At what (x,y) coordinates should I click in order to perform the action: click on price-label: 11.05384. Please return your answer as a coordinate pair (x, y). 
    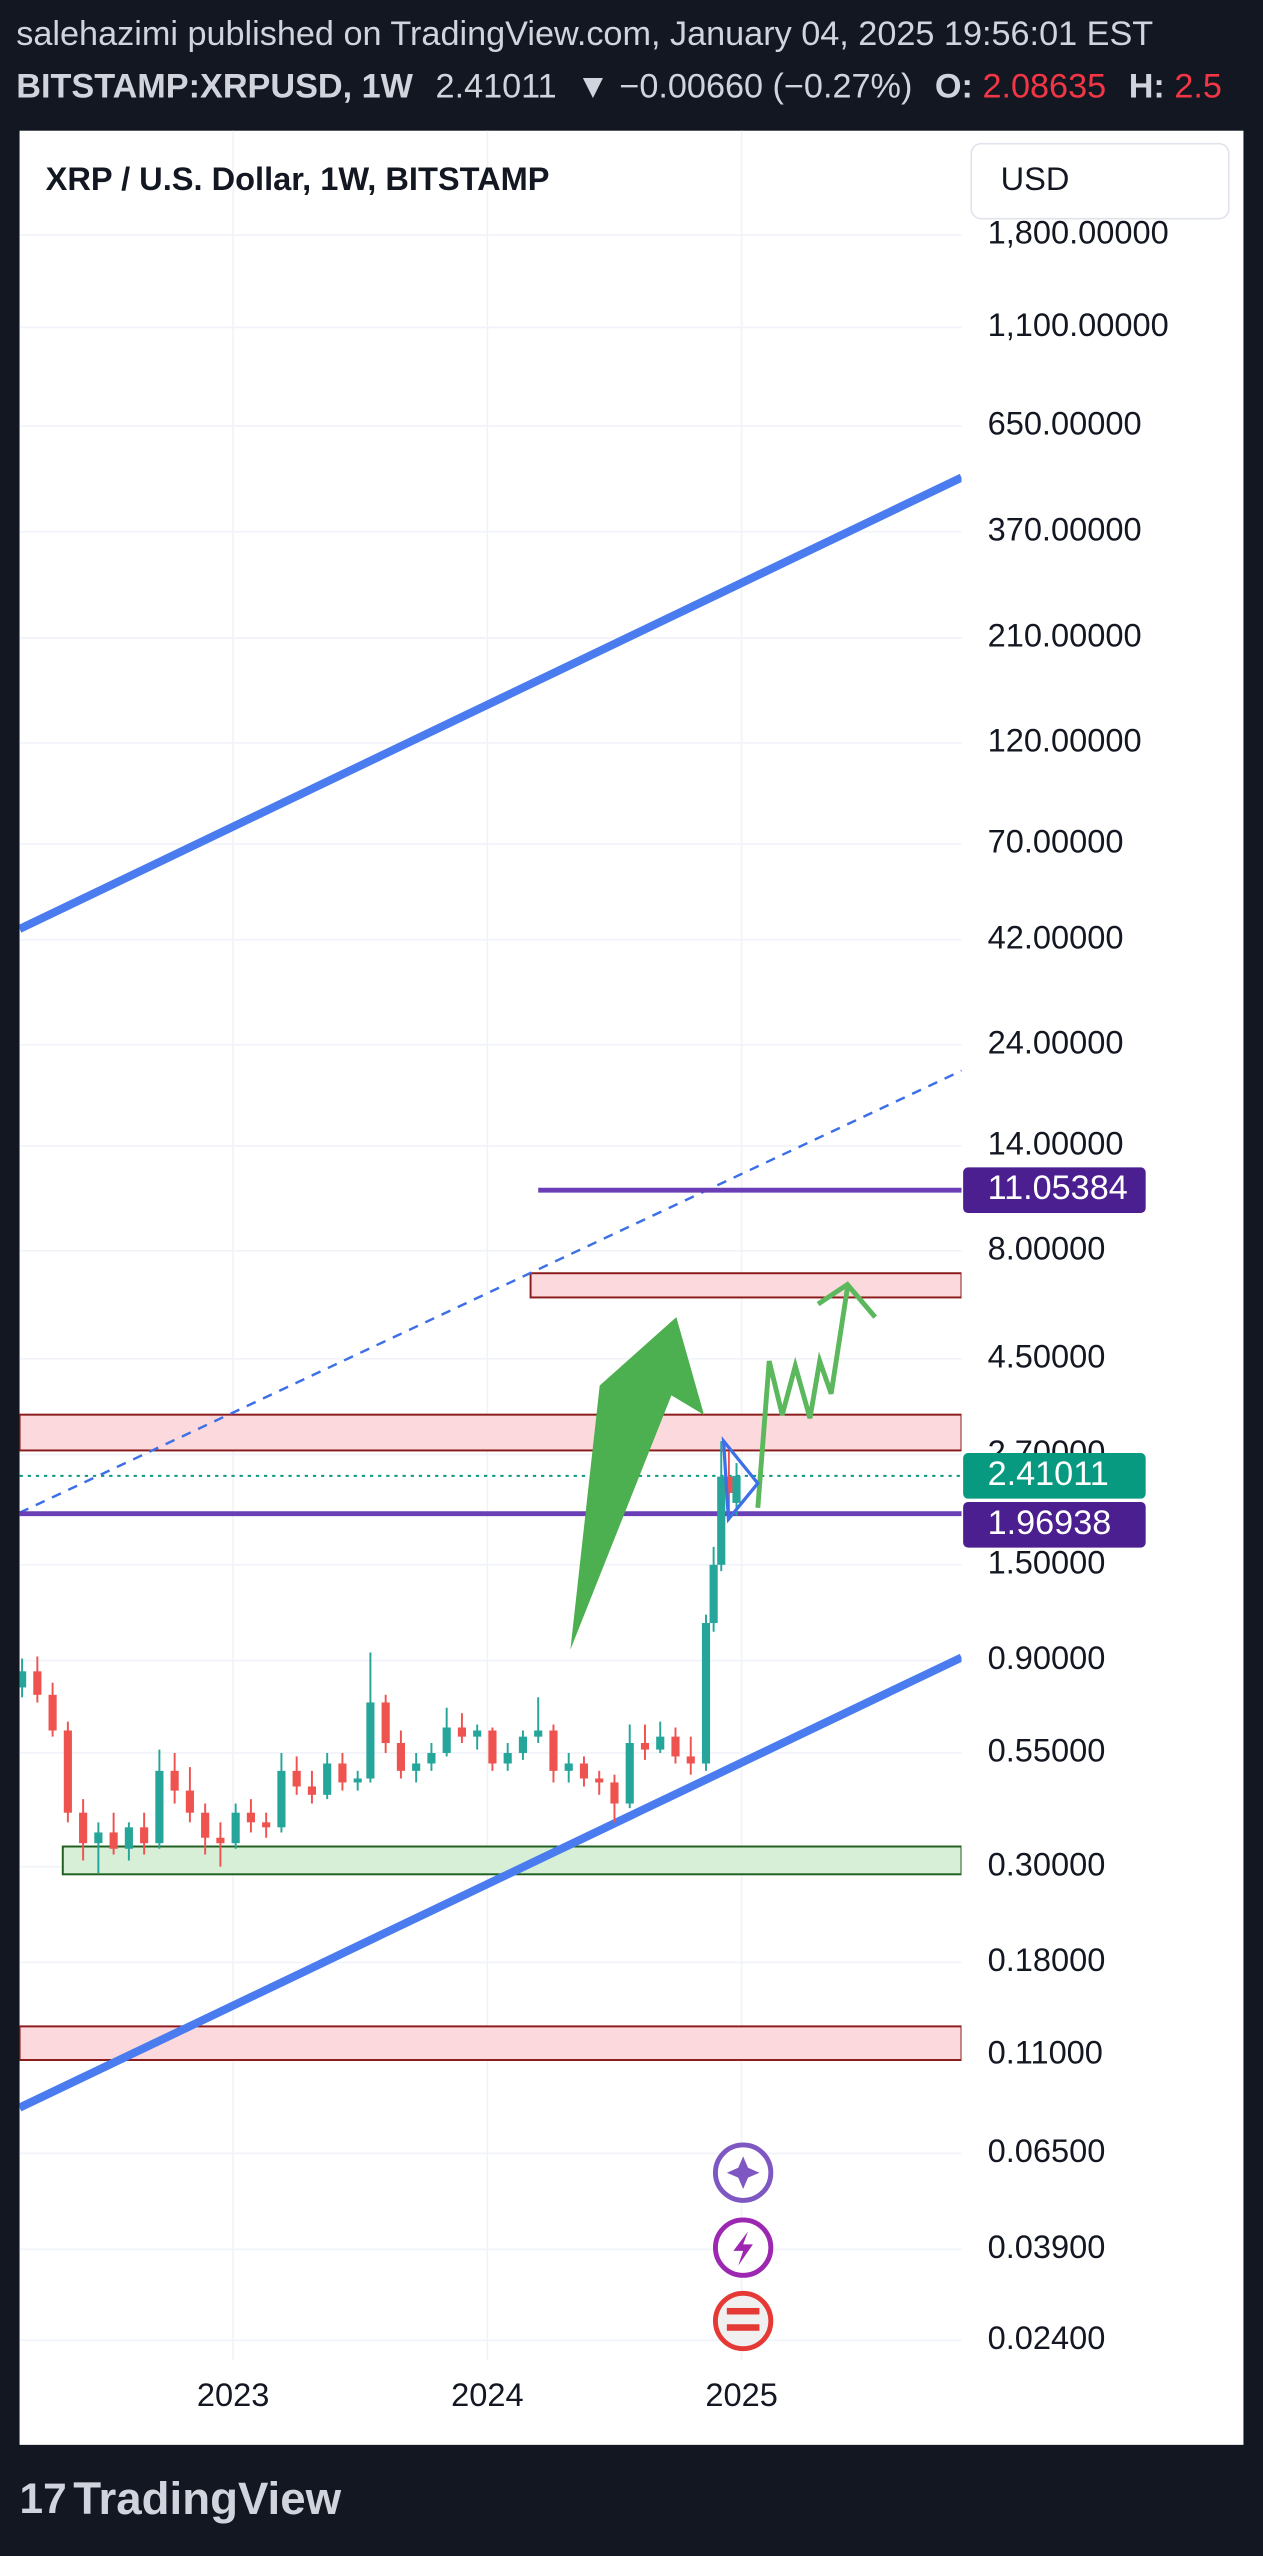
    Looking at the image, I should click on (1058, 1188).